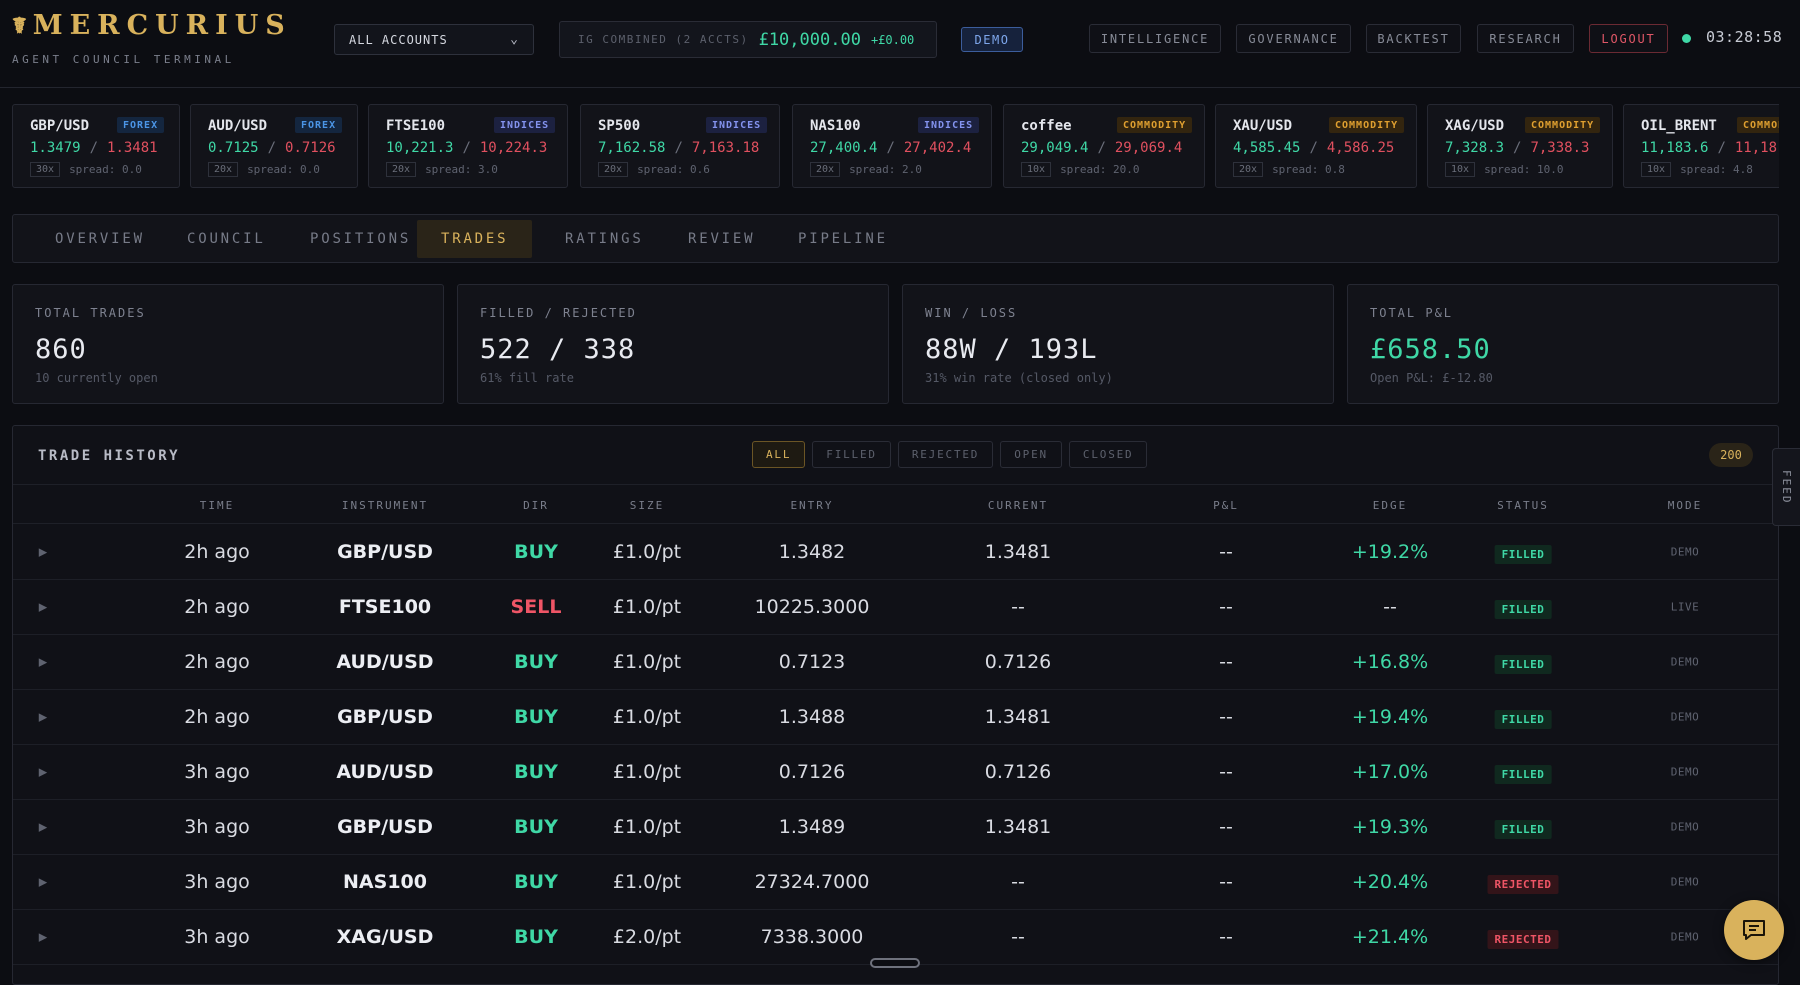 This screenshot has height=985, width=1800. I want to click on scroll-handle, so click(895, 963).